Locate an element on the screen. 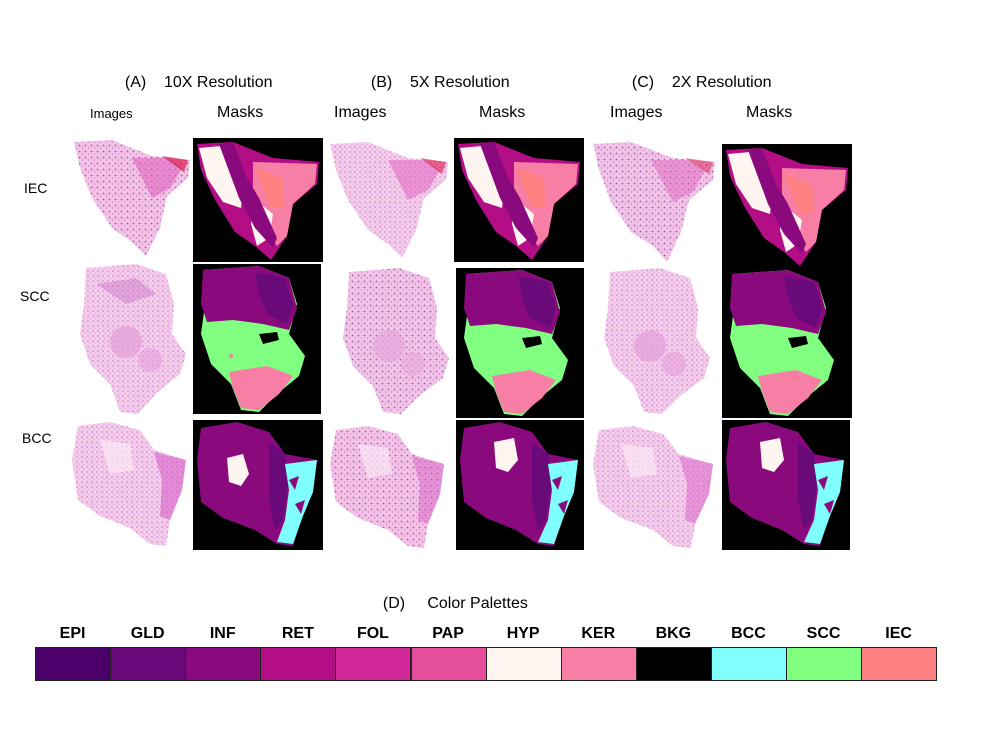 This screenshot has height=742, width=984. palette-label-iec: IEC is located at coordinates (898, 633).